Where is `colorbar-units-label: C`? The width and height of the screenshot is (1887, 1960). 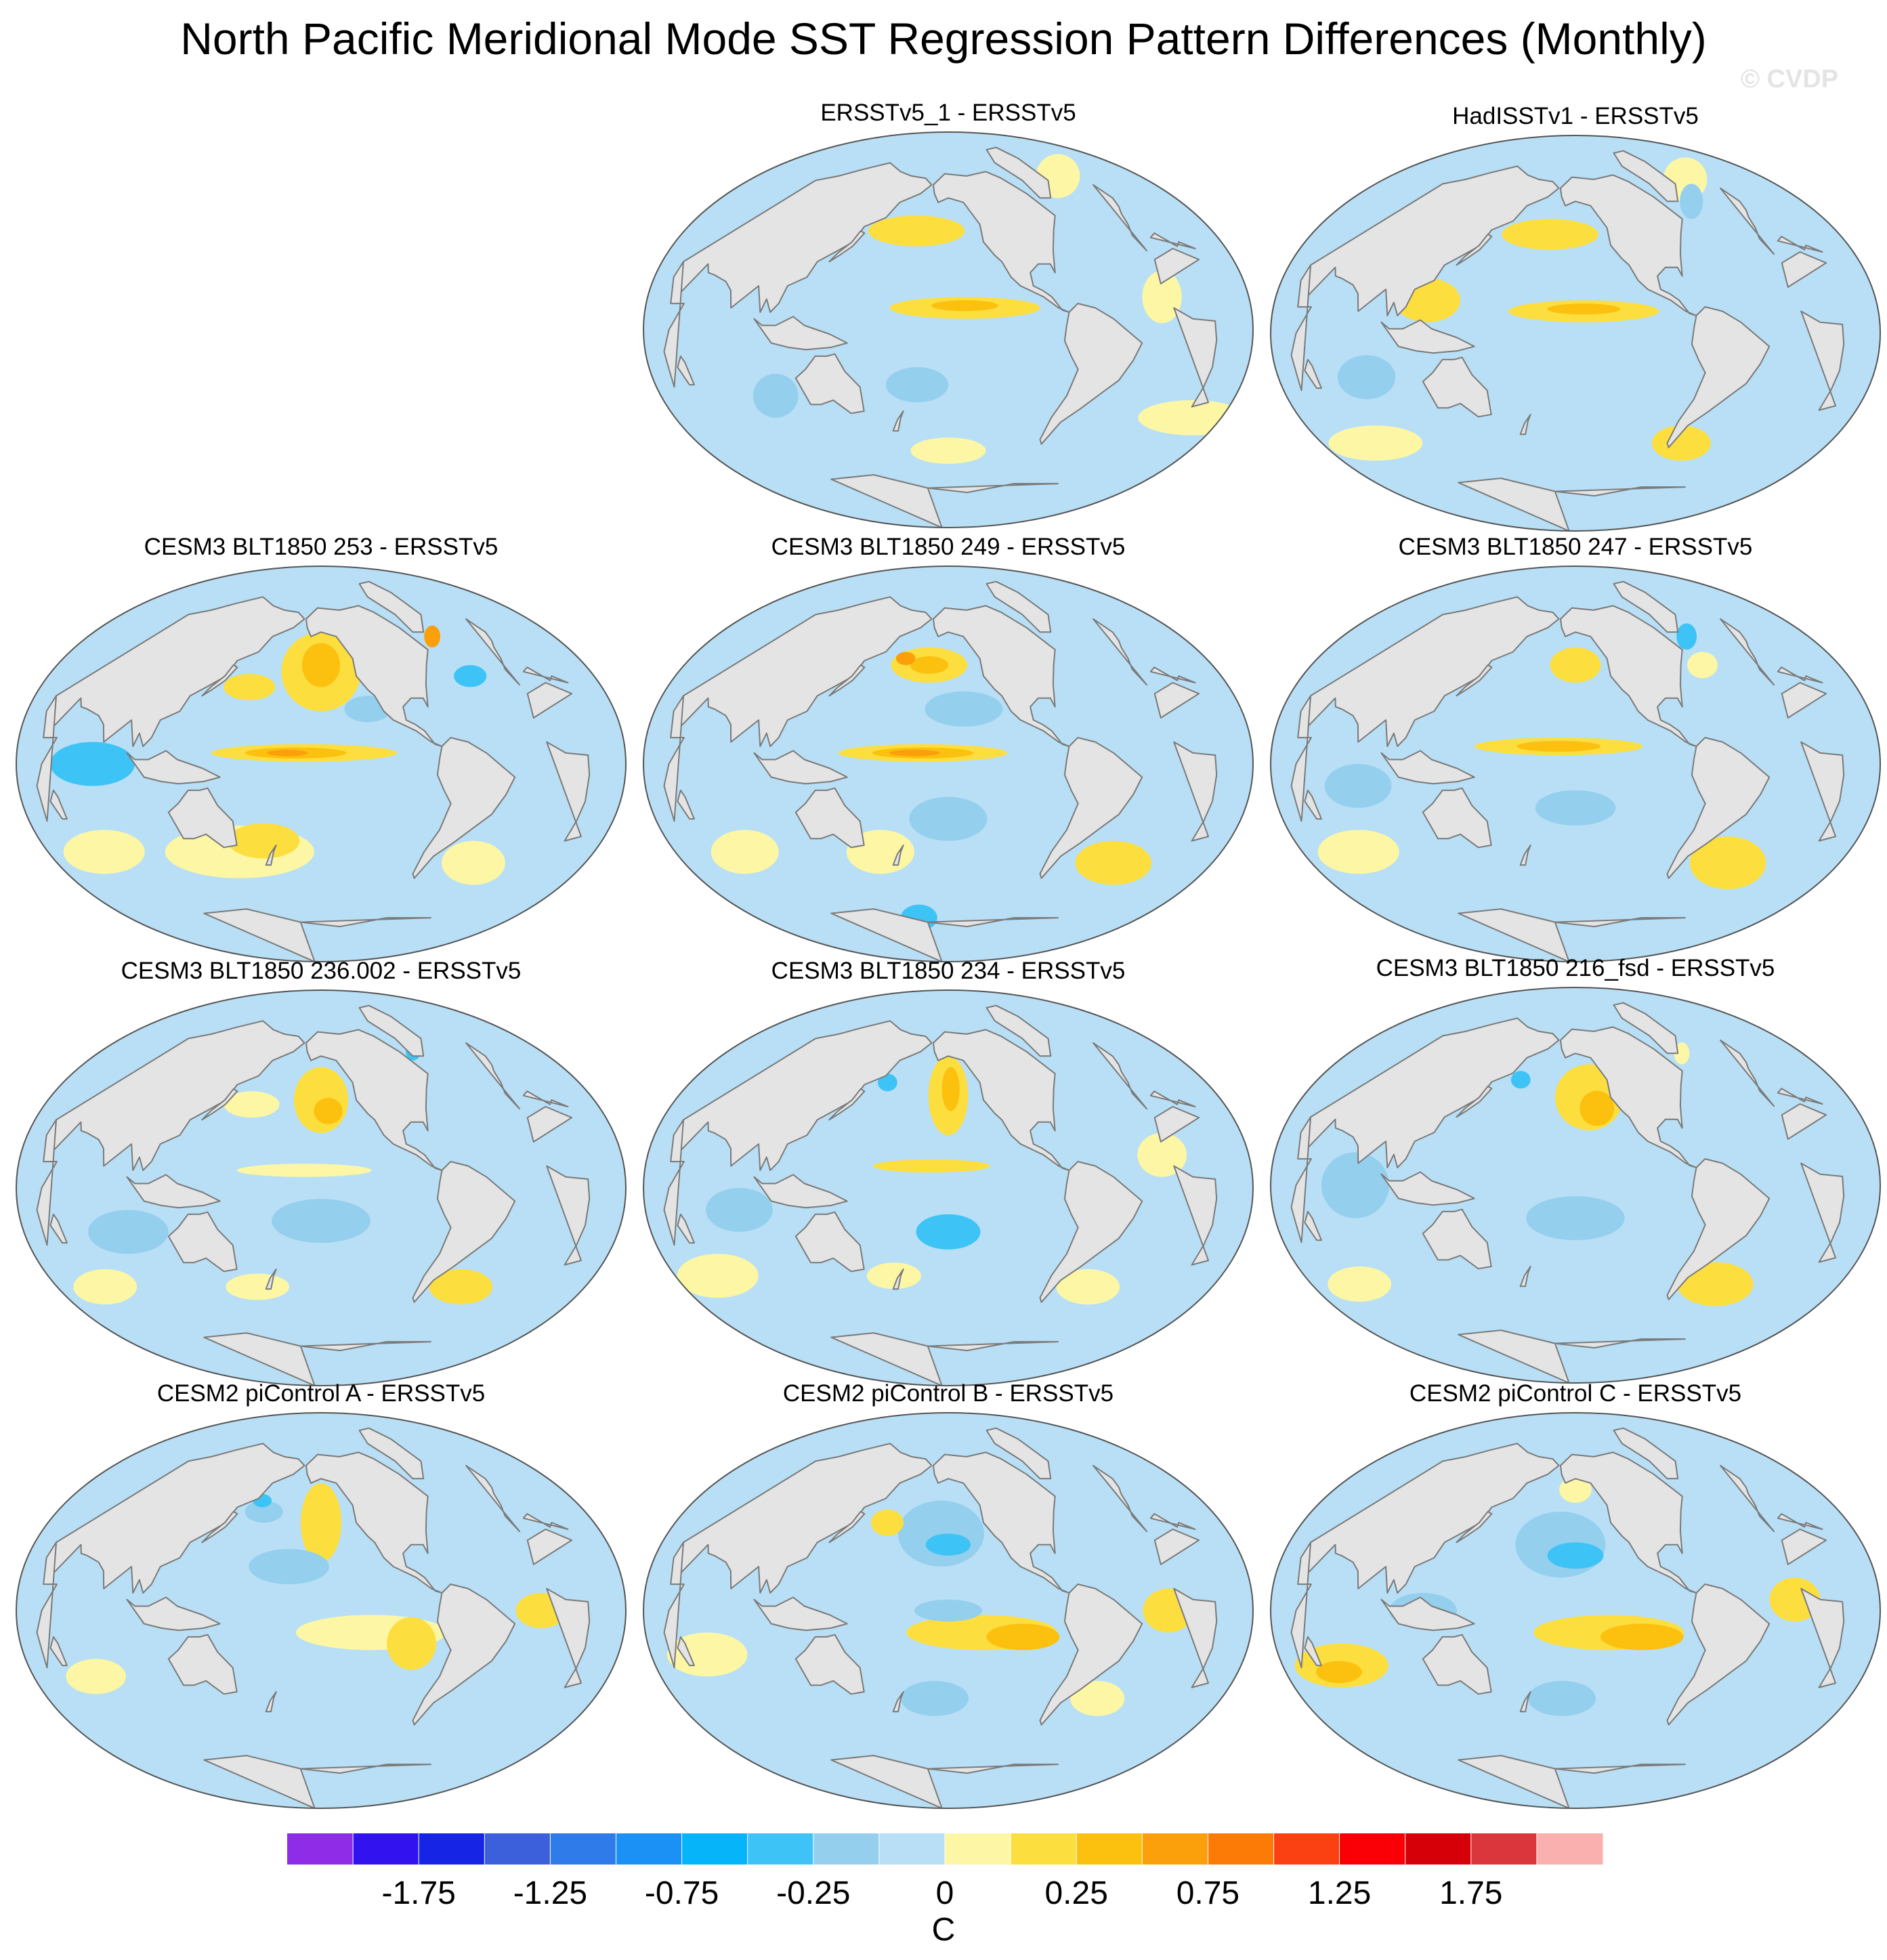
colorbar-units-label: C is located at coordinates (944, 1930).